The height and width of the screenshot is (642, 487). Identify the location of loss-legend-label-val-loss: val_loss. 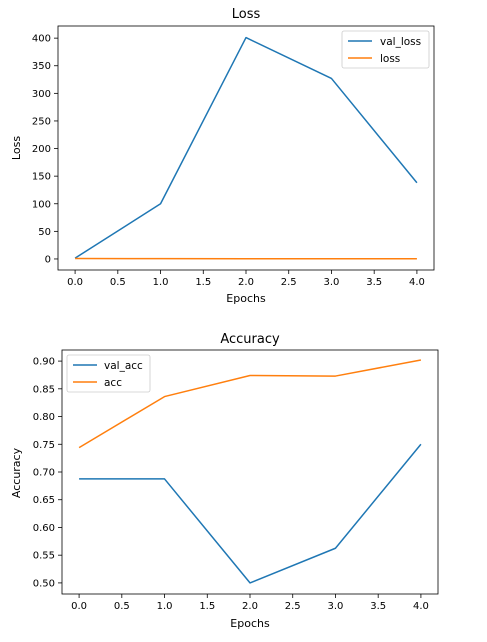
(400, 42).